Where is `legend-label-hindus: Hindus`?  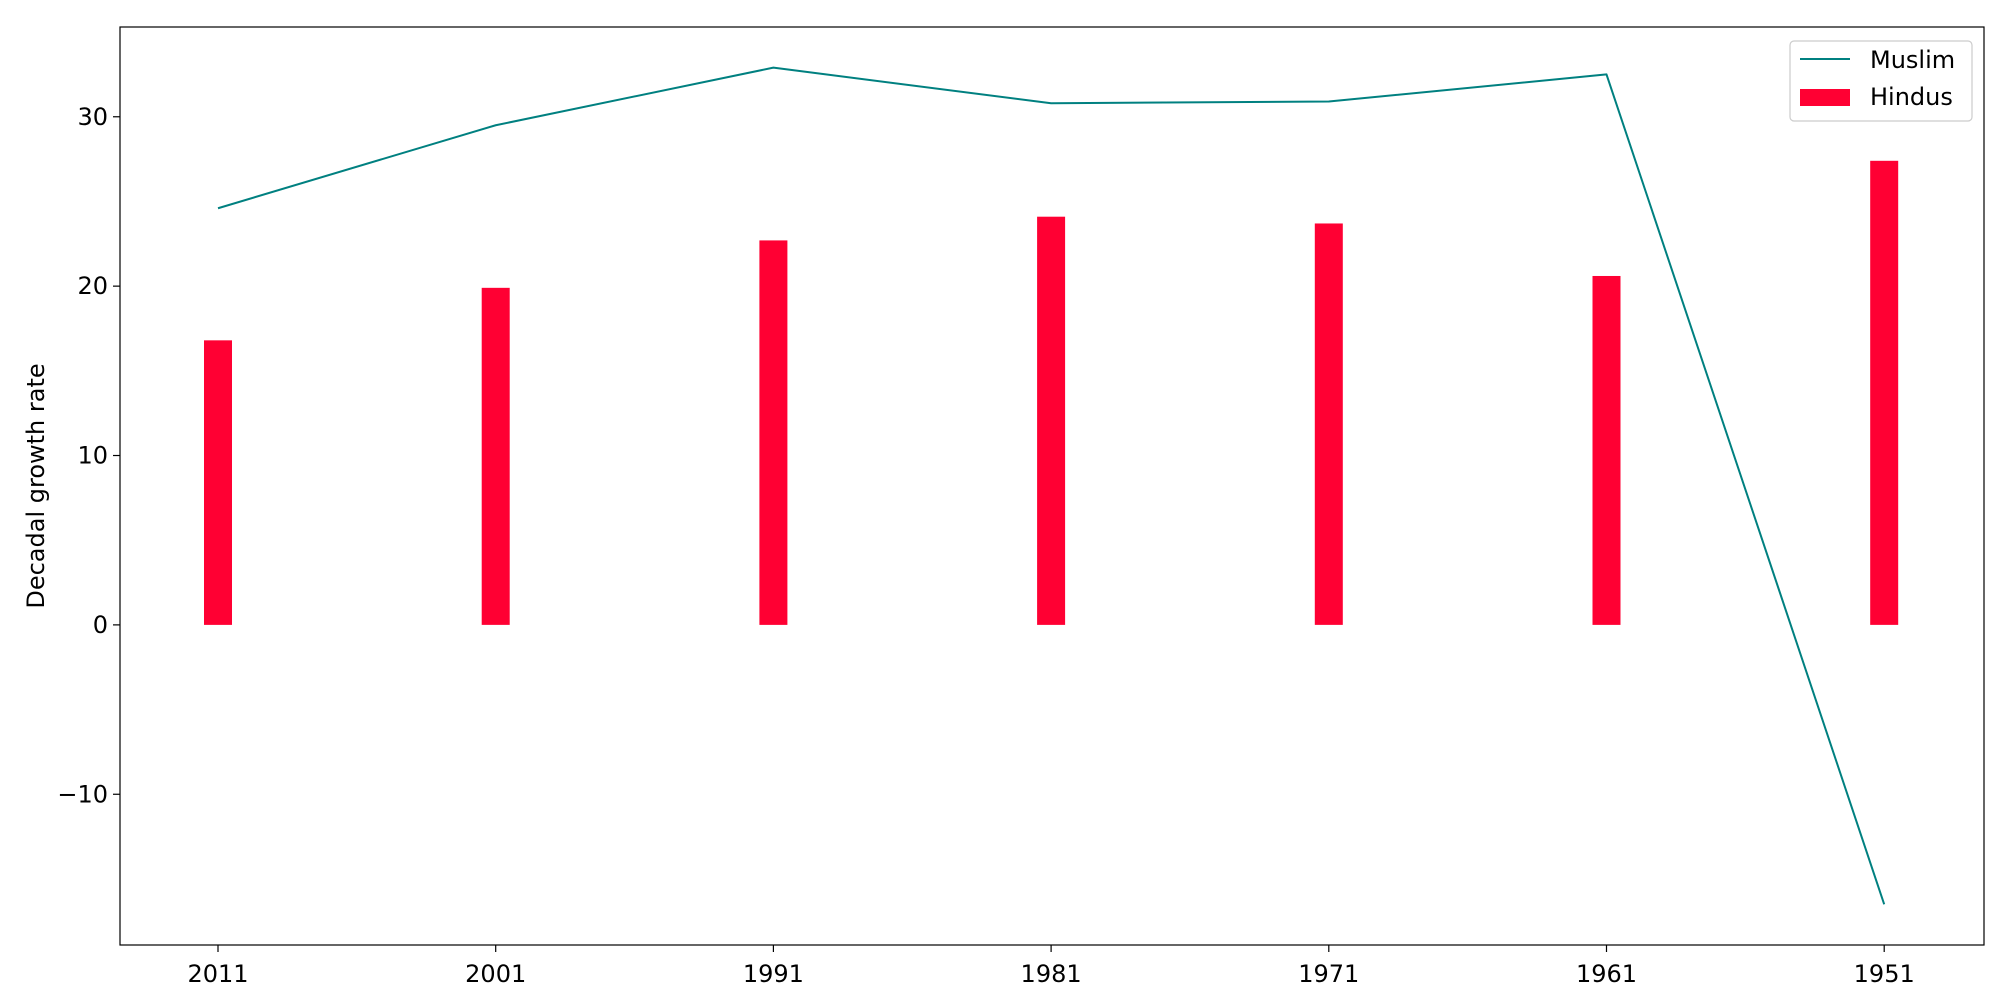 legend-label-hindus: Hindus is located at coordinates (1911, 97).